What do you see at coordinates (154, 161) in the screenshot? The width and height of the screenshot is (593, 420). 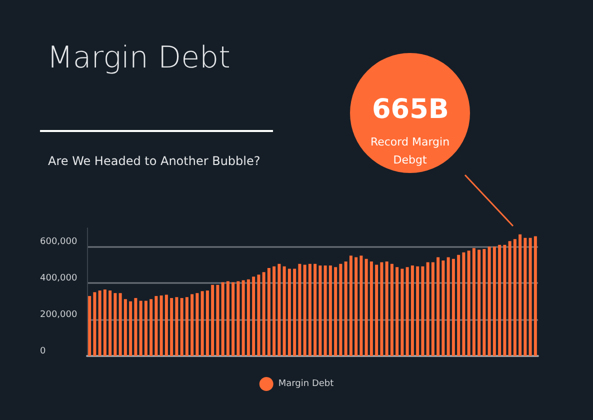 I see `chart-subtitle: Are We Headed to Another Bubble?` at bounding box center [154, 161].